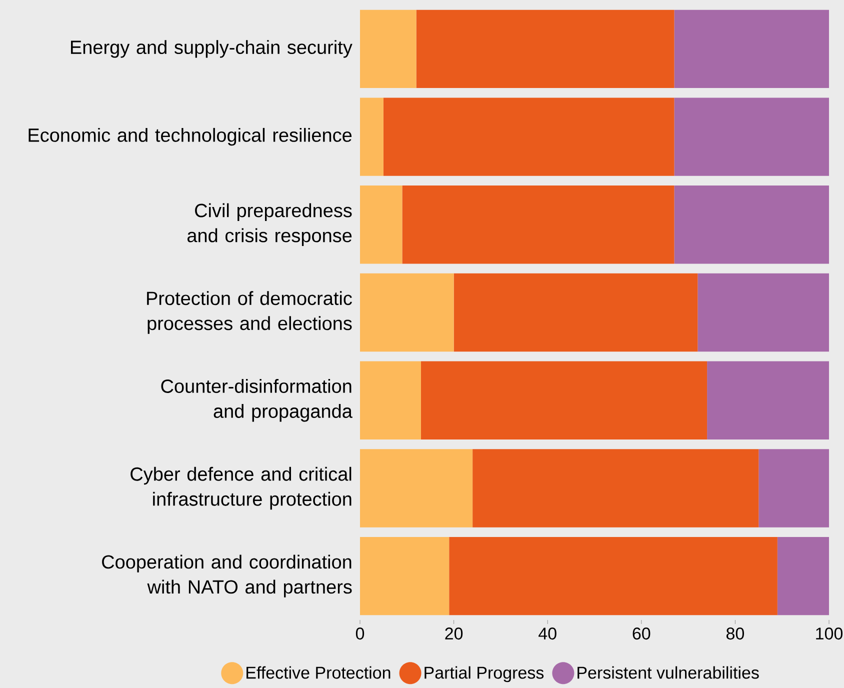  Describe the element at coordinates (360, 634) in the screenshot. I see `x-tick-label: 0` at that location.